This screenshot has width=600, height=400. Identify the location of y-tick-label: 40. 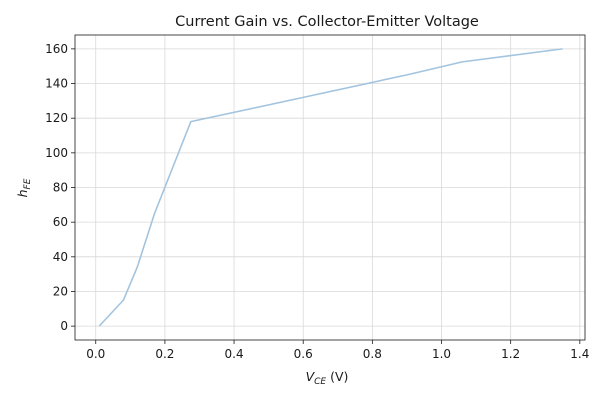
(60, 257).